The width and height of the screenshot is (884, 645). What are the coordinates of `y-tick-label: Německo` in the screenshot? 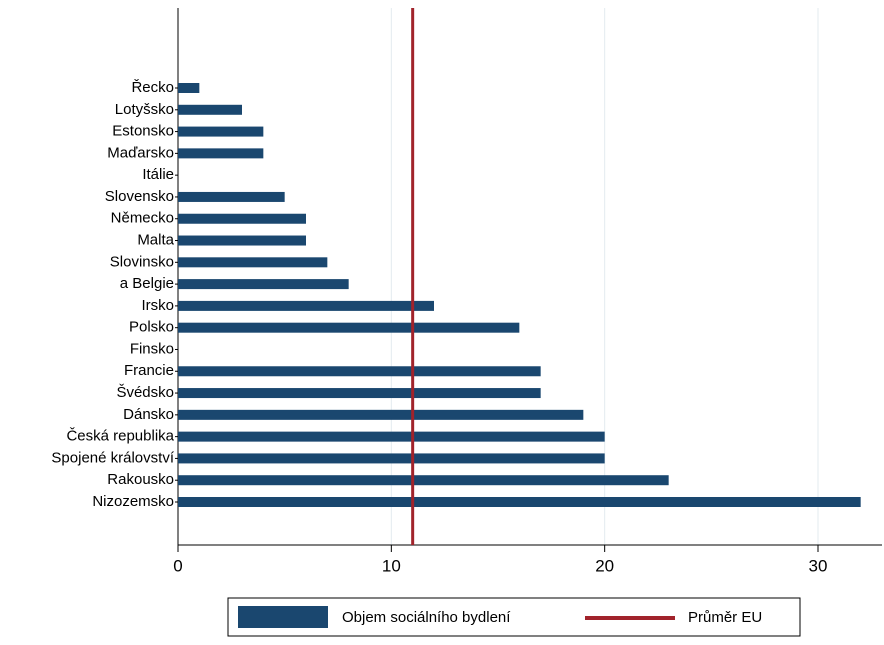 It's located at (142, 218).